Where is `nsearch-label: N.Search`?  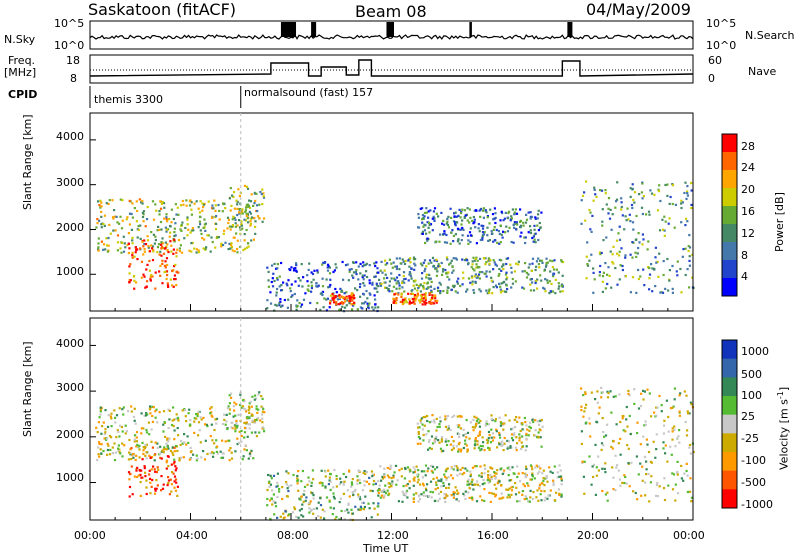
nsearch-label: N.Search is located at coordinates (770, 35).